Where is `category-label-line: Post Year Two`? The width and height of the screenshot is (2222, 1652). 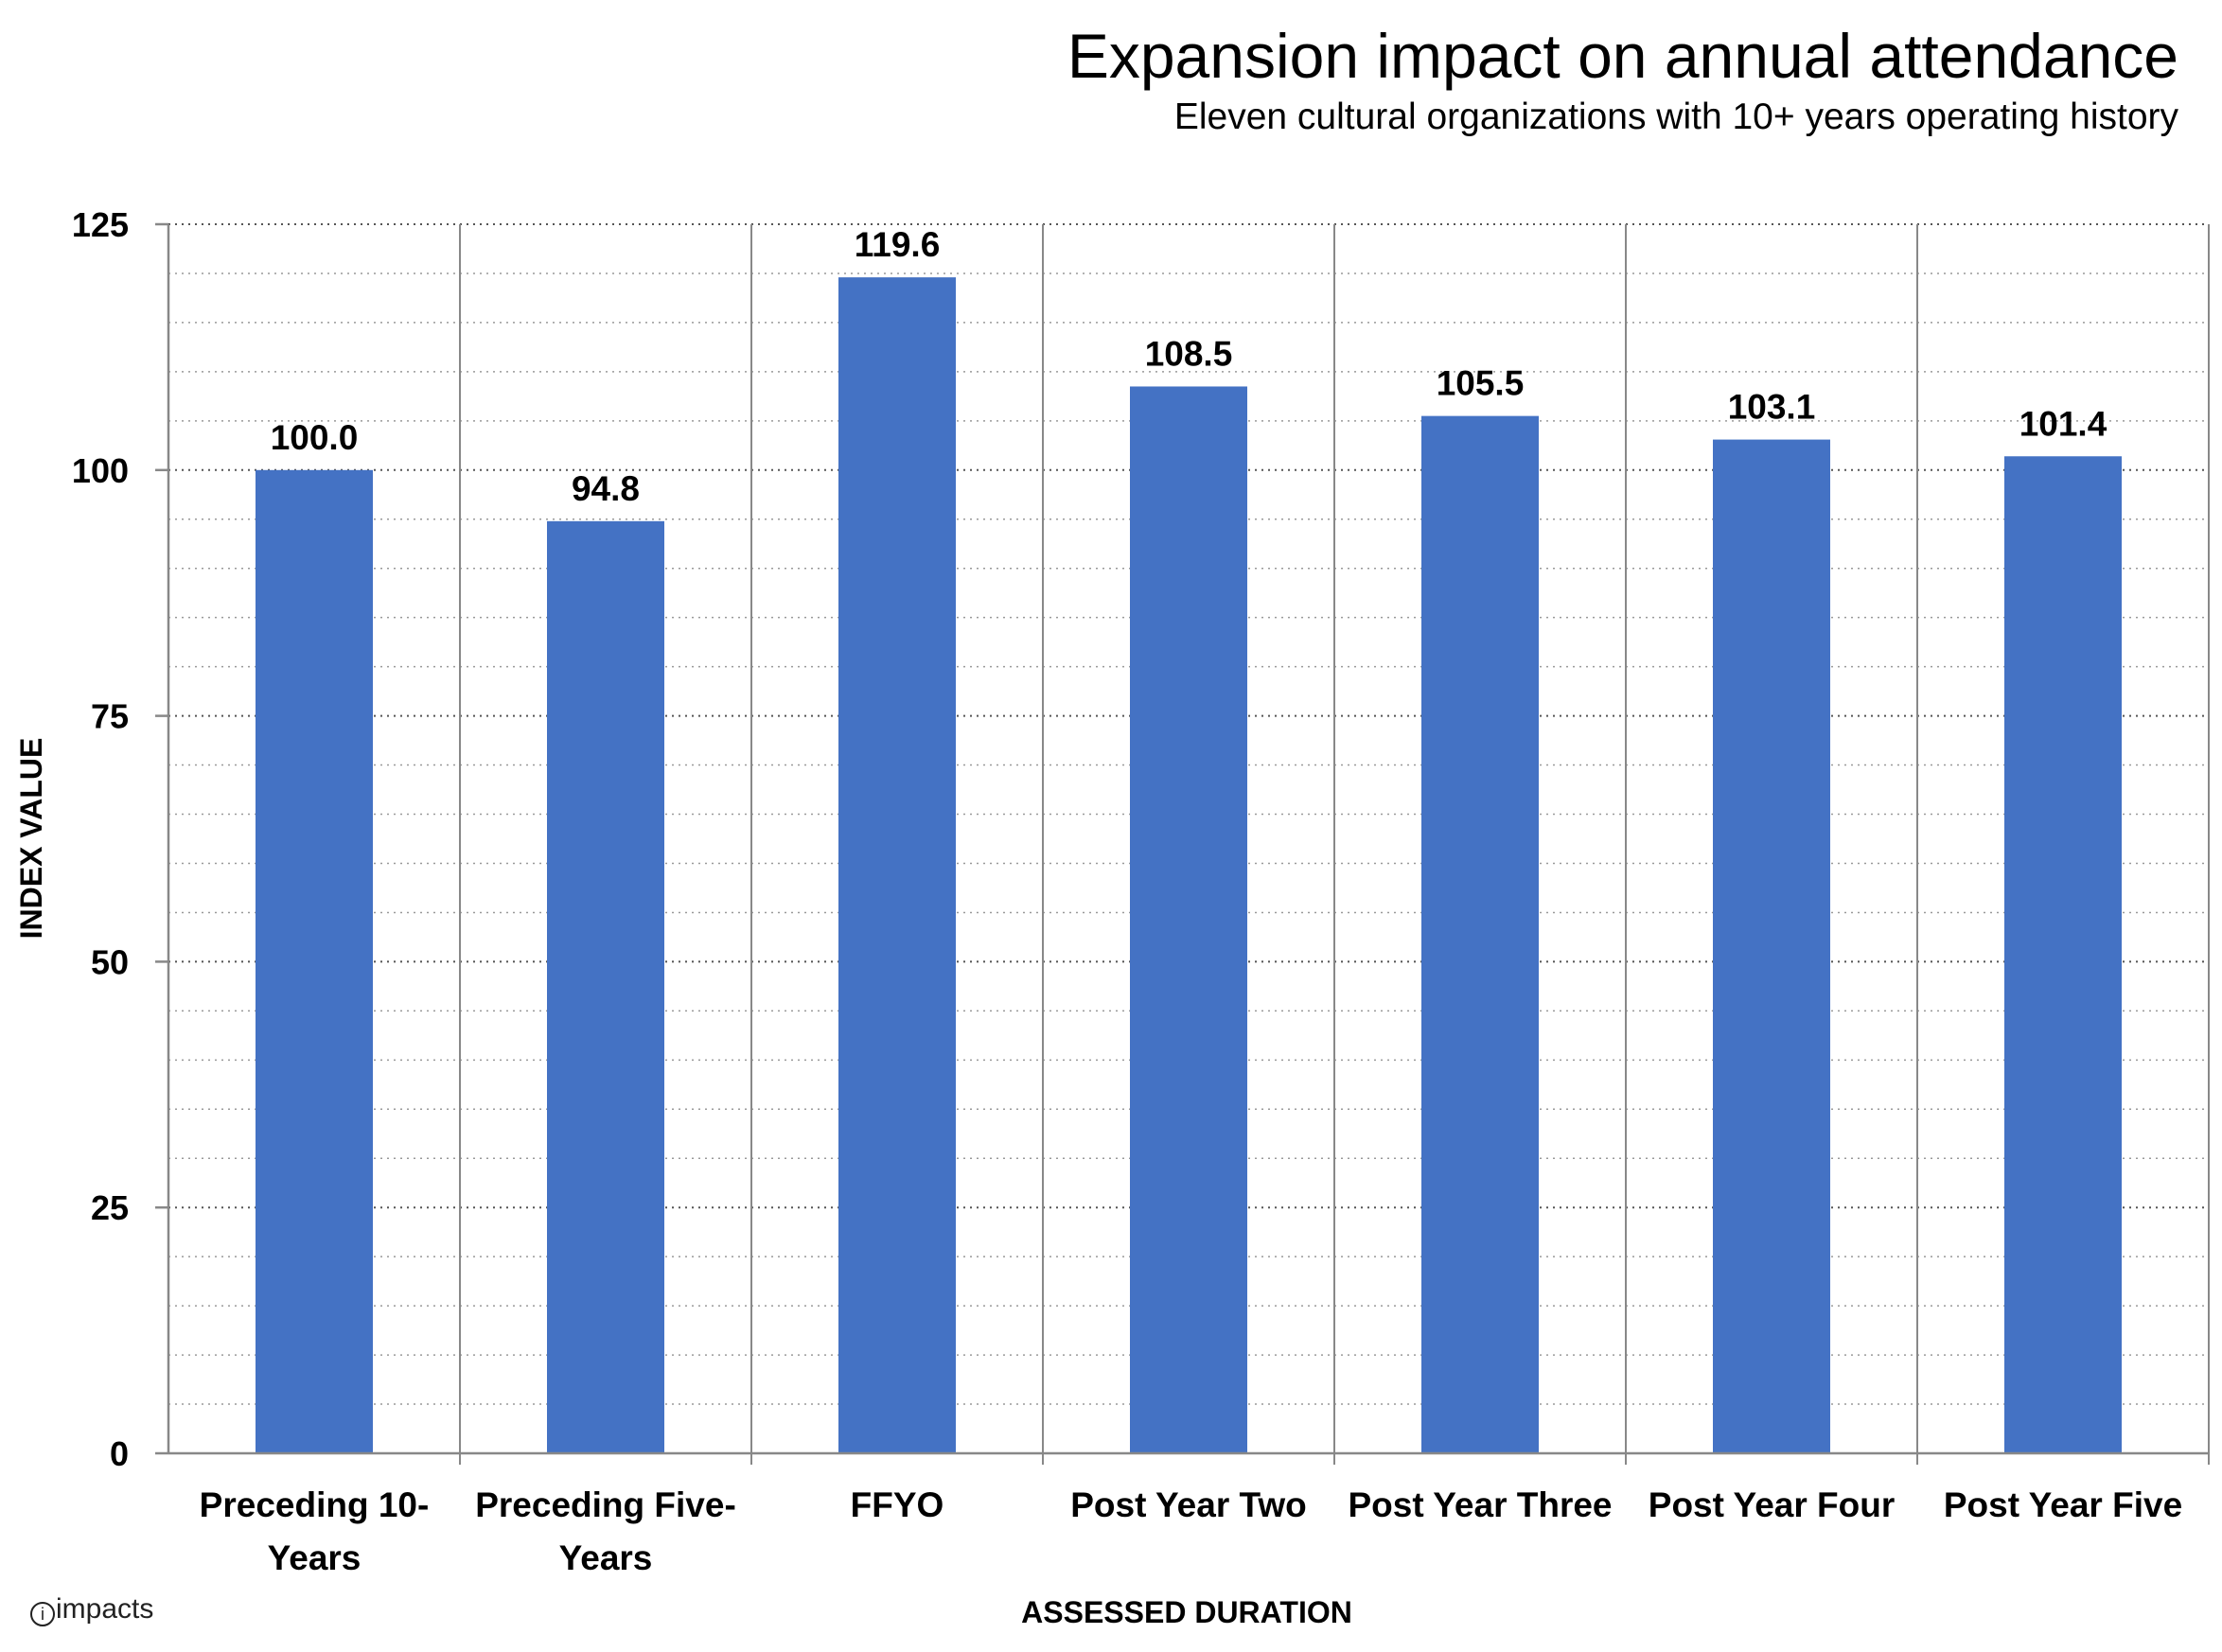
category-label-line: Post Year Two is located at coordinates (1189, 1504).